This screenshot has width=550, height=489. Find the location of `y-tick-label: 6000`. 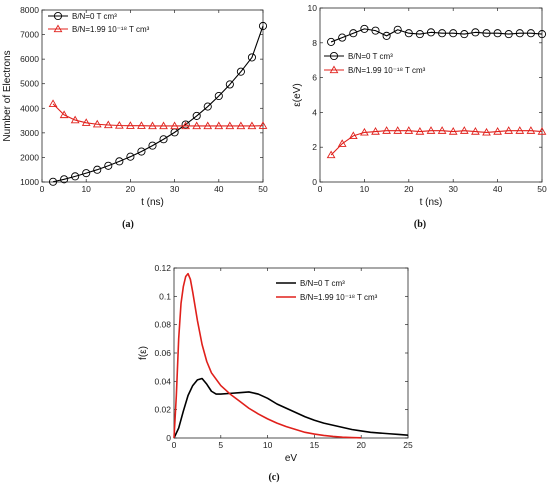

y-tick-label: 6000 is located at coordinates (29, 59).